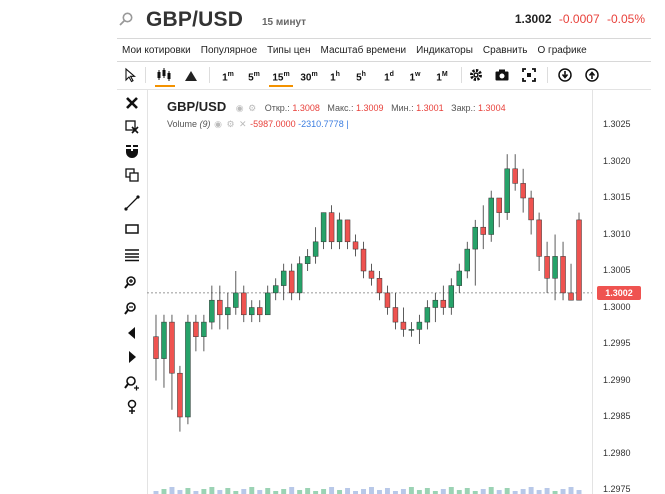 This screenshot has width=665, height=494. Describe the element at coordinates (132, 407) in the screenshot. I see `zoom-fit-icon` at that location.